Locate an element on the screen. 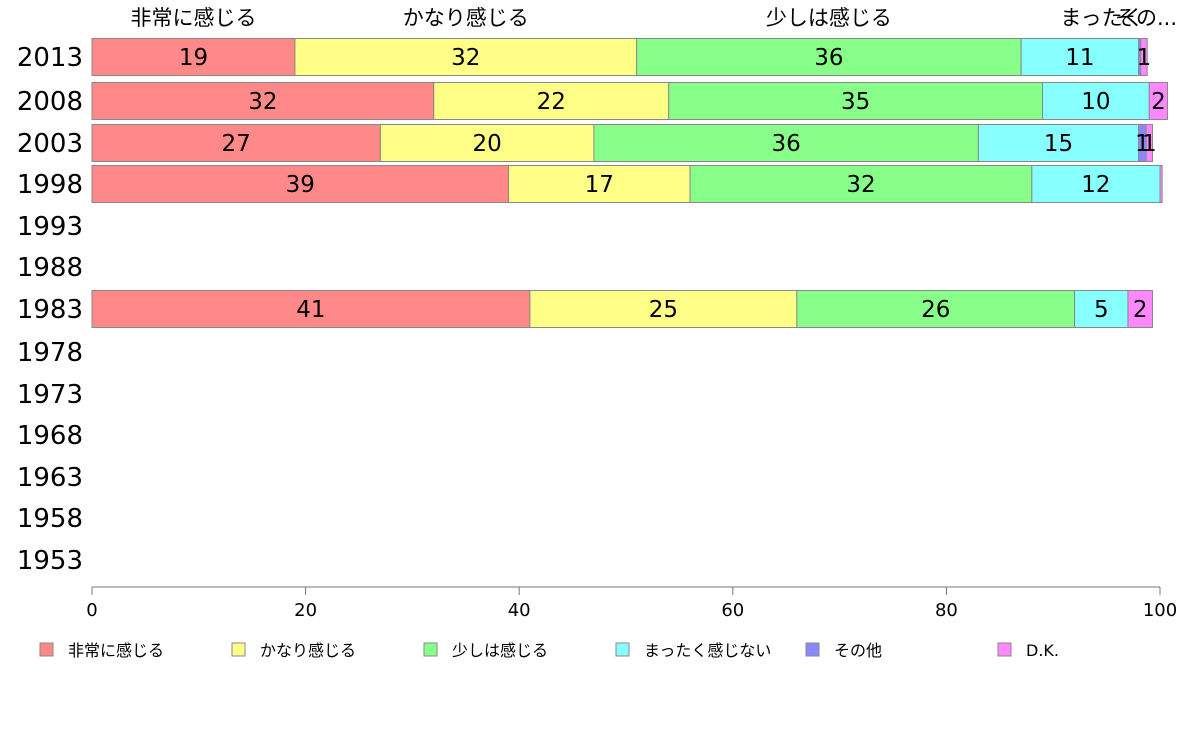  year-label: 1968 is located at coordinates (50, 436).